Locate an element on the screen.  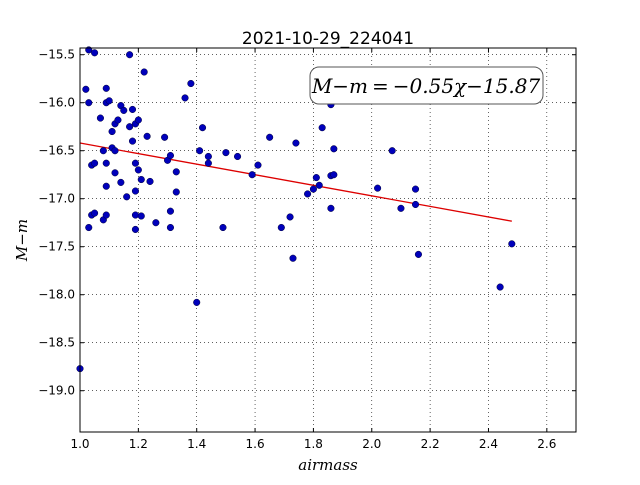
y-tick-label: −18.0 is located at coordinates (56, 295).